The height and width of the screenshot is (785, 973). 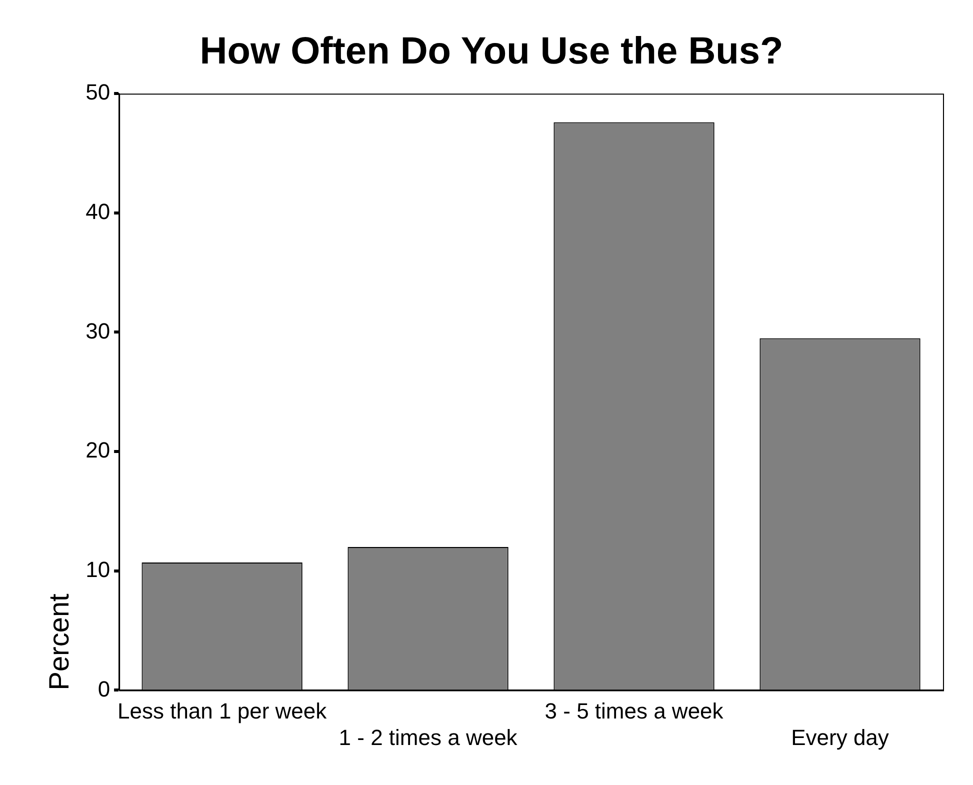 What do you see at coordinates (104, 689) in the screenshot?
I see `y-tick-label: 0` at bounding box center [104, 689].